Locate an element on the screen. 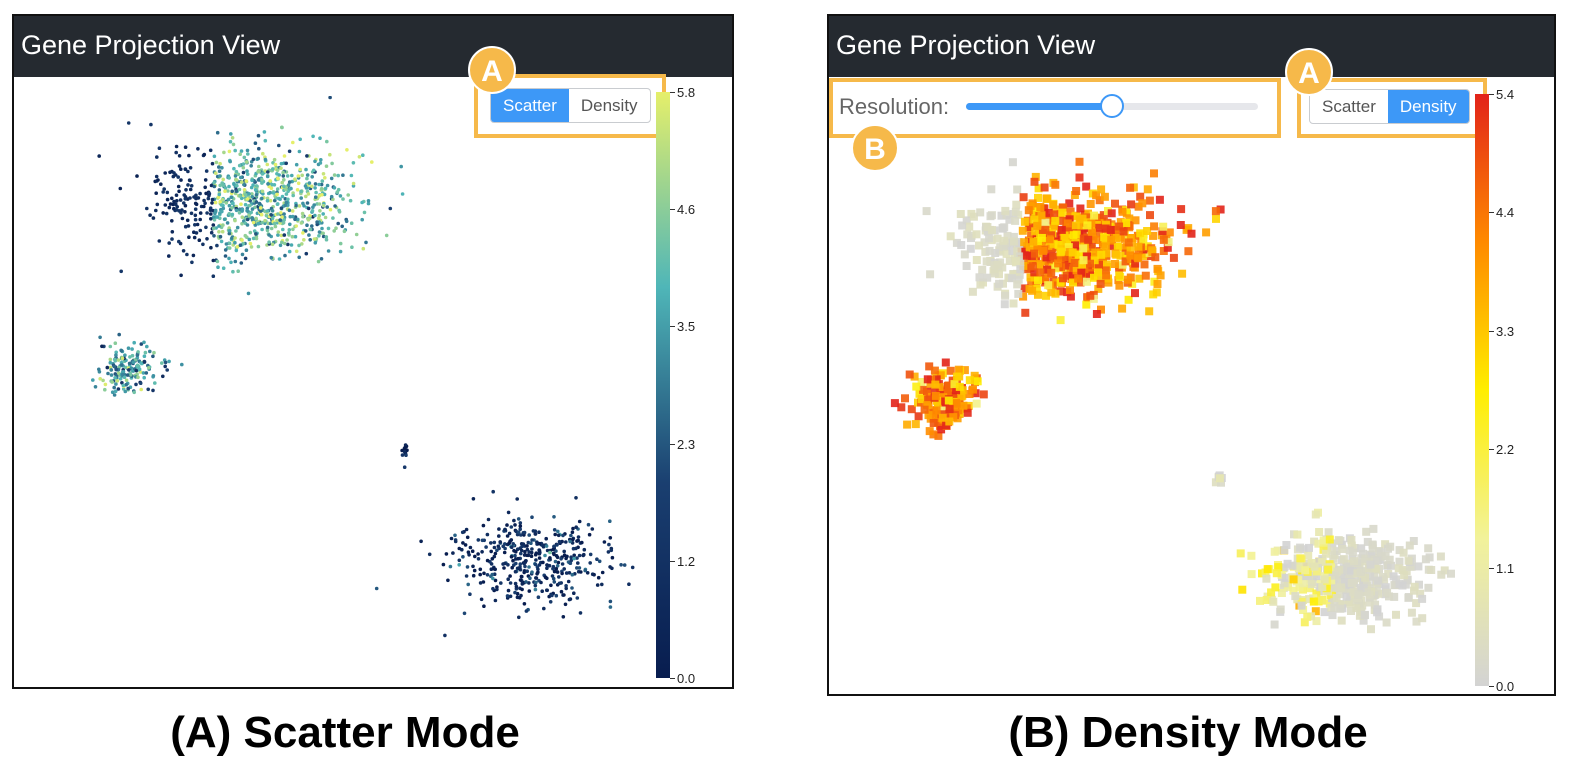 The image size is (1572, 769). resolution-slider-handle is located at coordinates (1112, 106).